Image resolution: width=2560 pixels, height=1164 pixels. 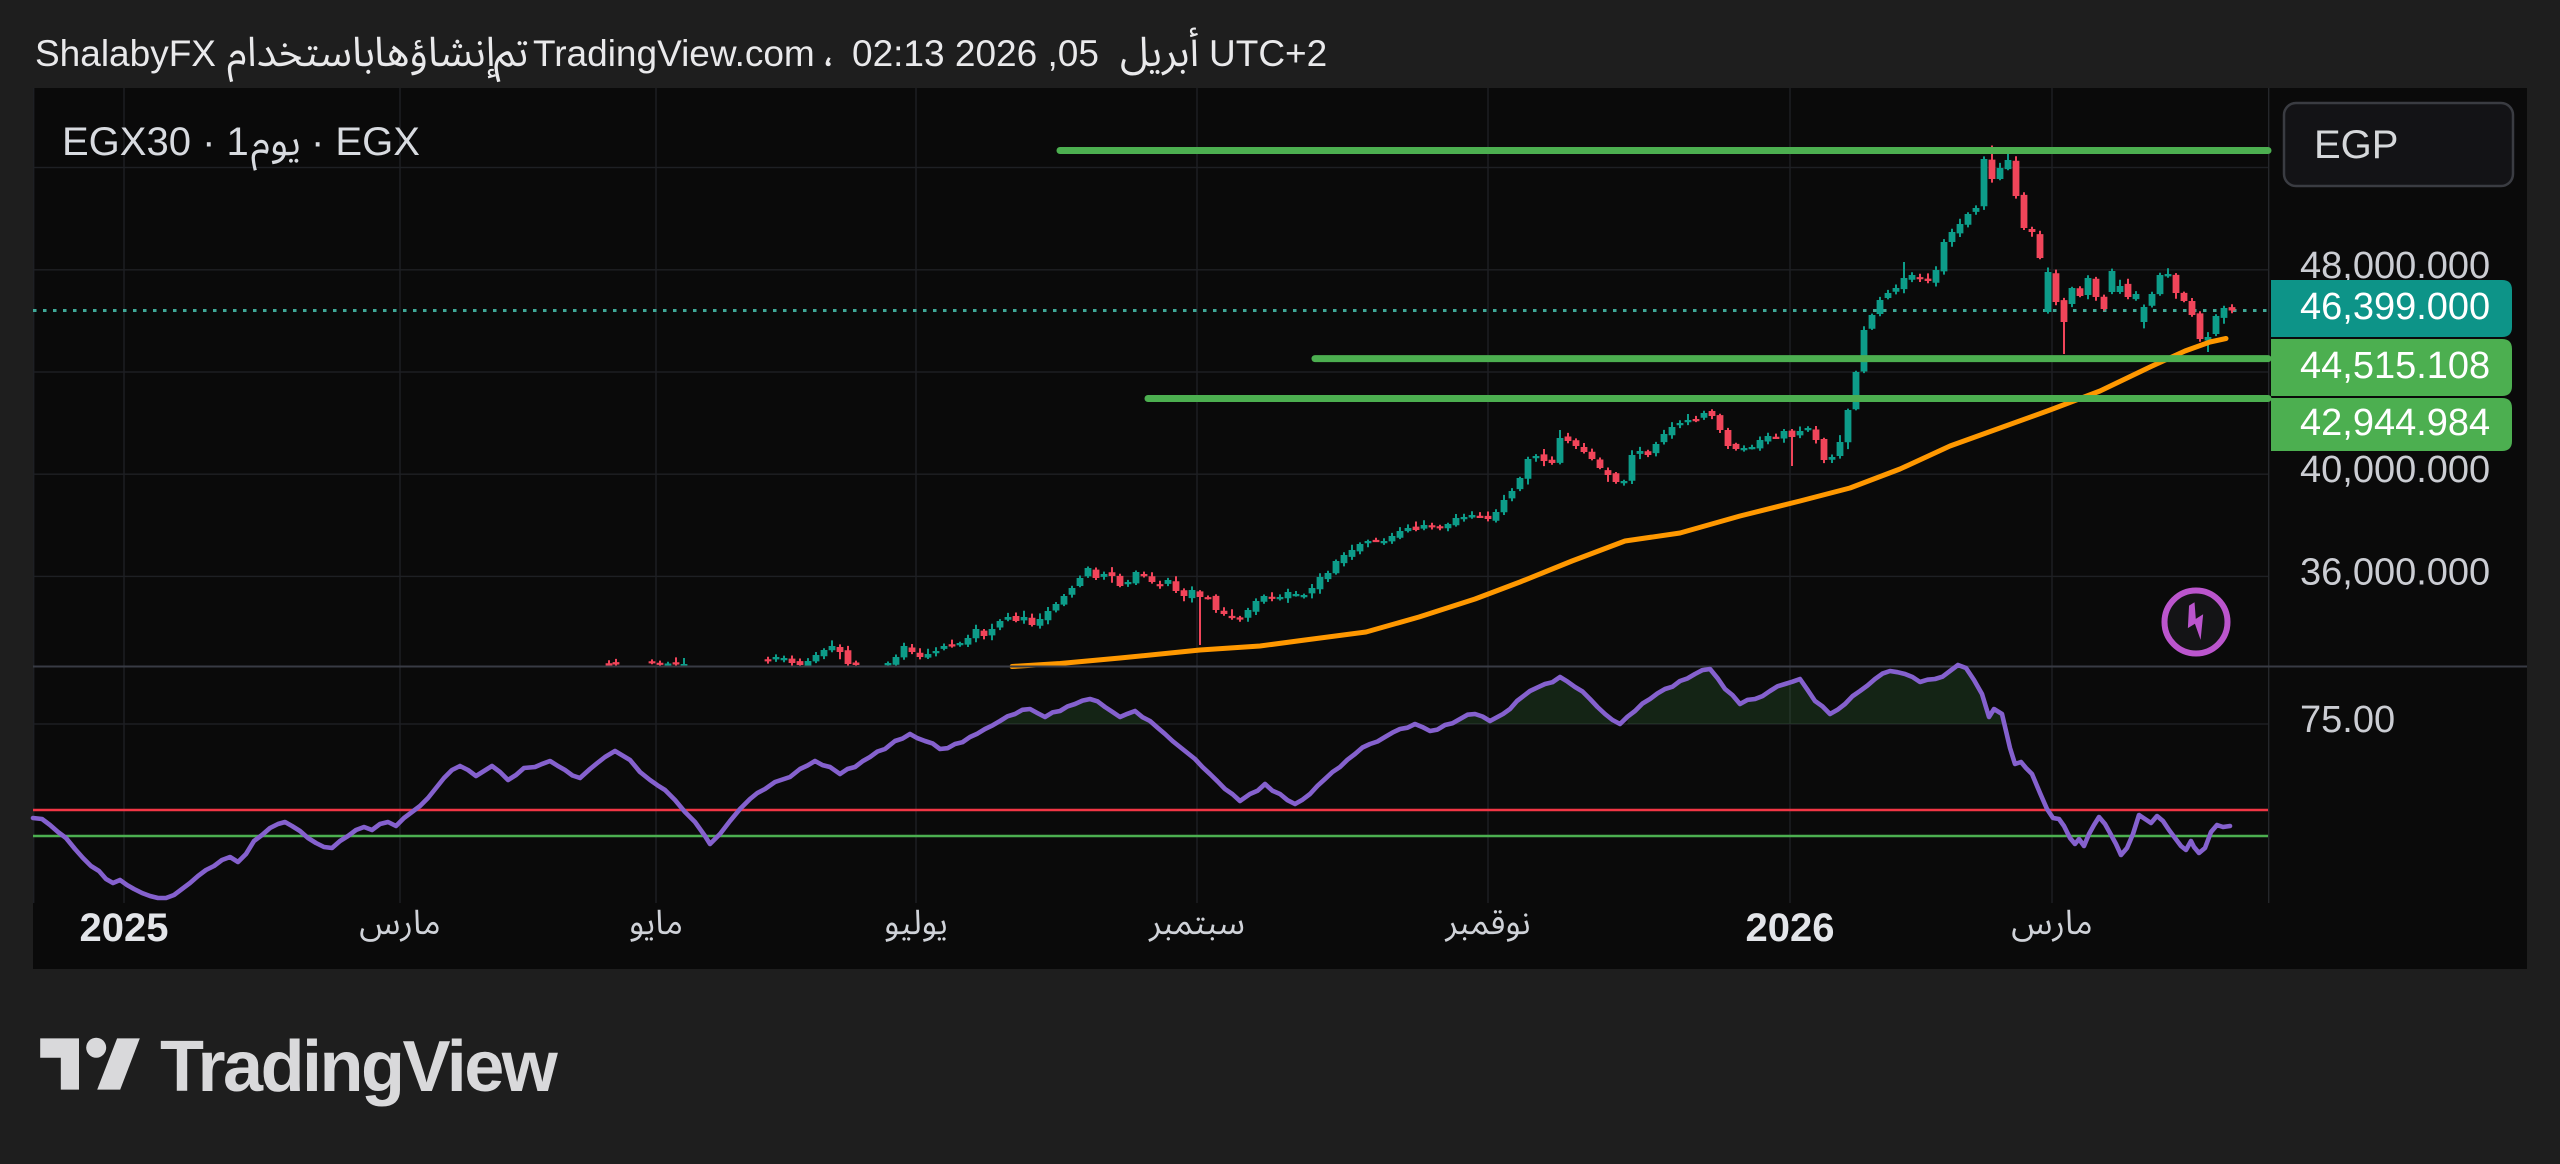 I want to click on svg-text: ShalabyFX, so click(x=125, y=53).